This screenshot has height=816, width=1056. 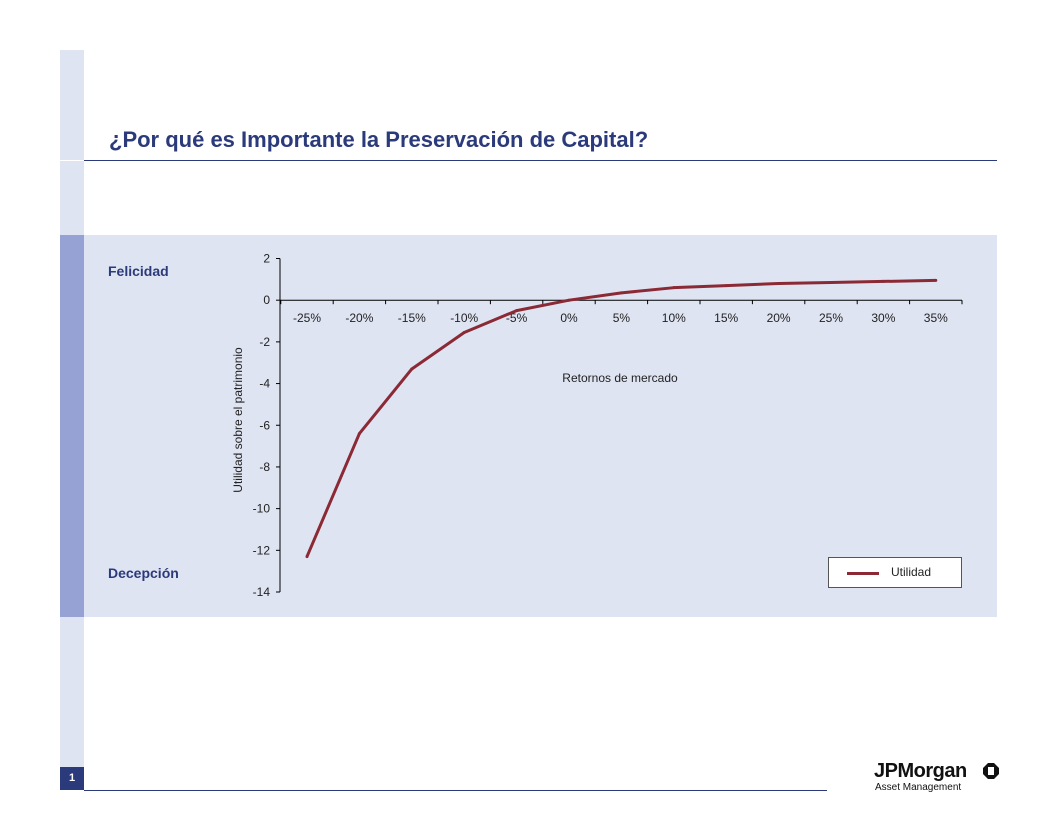 I want to click on y-tick-label: -10, so click(x=262, y=509).